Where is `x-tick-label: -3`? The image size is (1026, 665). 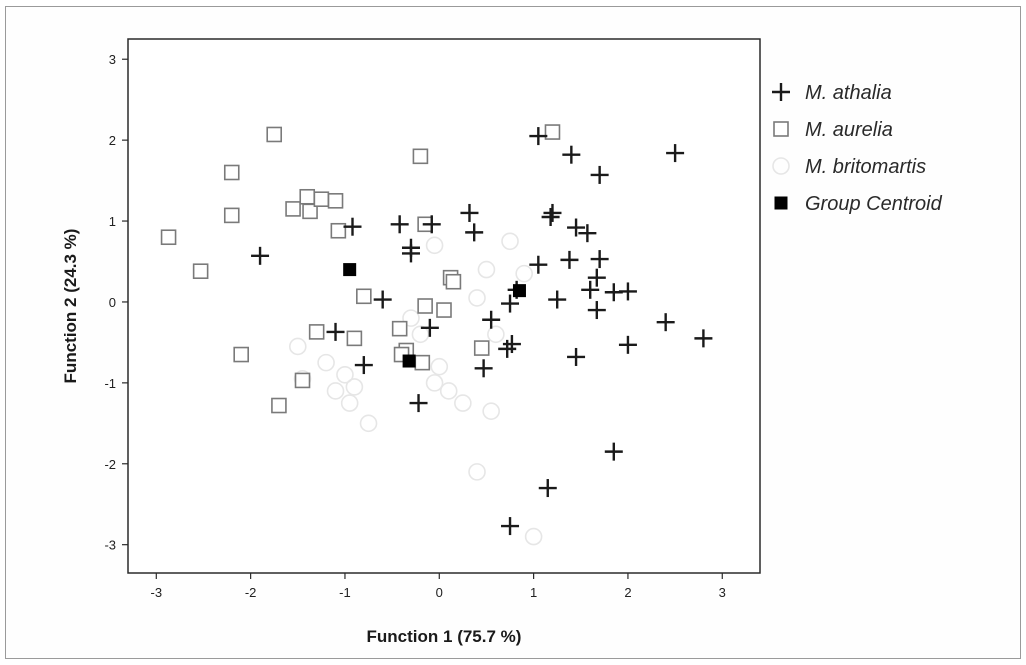
x-tick-label: -3 is located at coordinates (157, 592).